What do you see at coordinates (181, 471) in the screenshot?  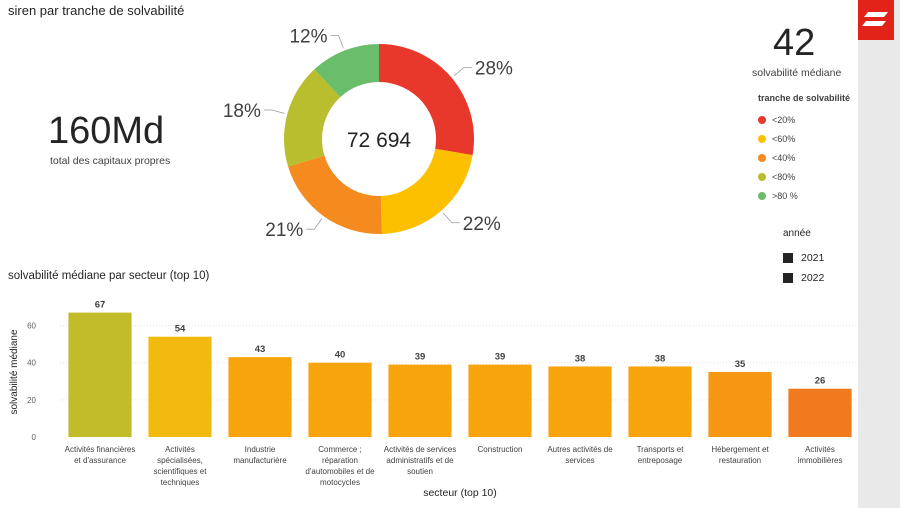 I see `x-category-label: scientifiques et` at bounding box center [181, 471].